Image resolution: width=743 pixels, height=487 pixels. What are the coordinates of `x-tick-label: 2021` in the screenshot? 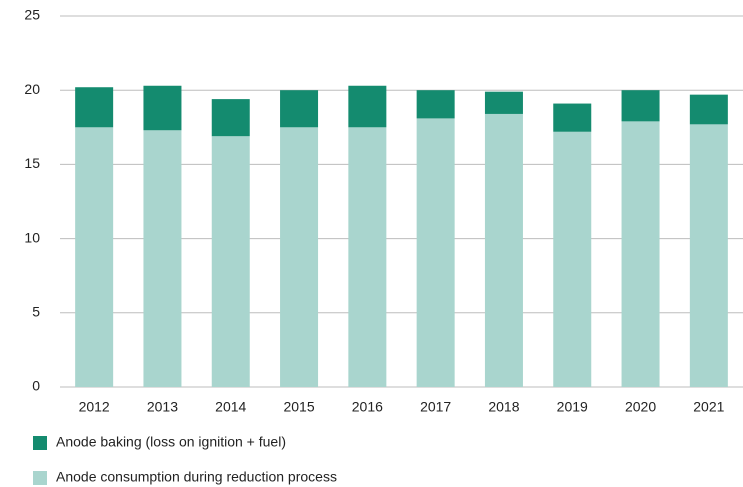 It's located at (708, 407).